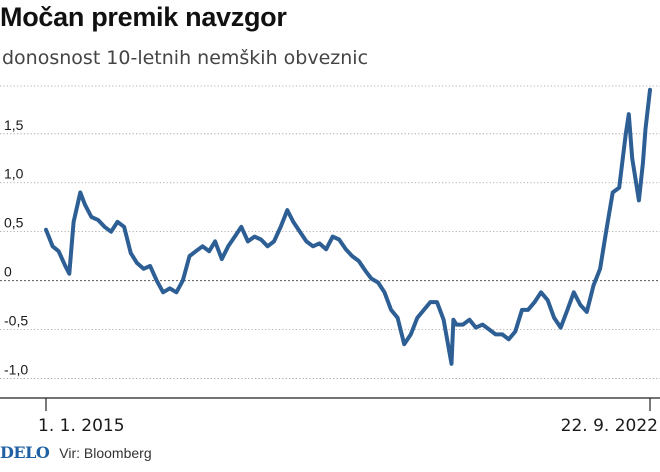 The image size is (660, 472). Describe the element at coordinates (348, 417) in the screenshot. I see `x-axis-ticks: 1. 1. 2015 22. 9. 2022` at that location.